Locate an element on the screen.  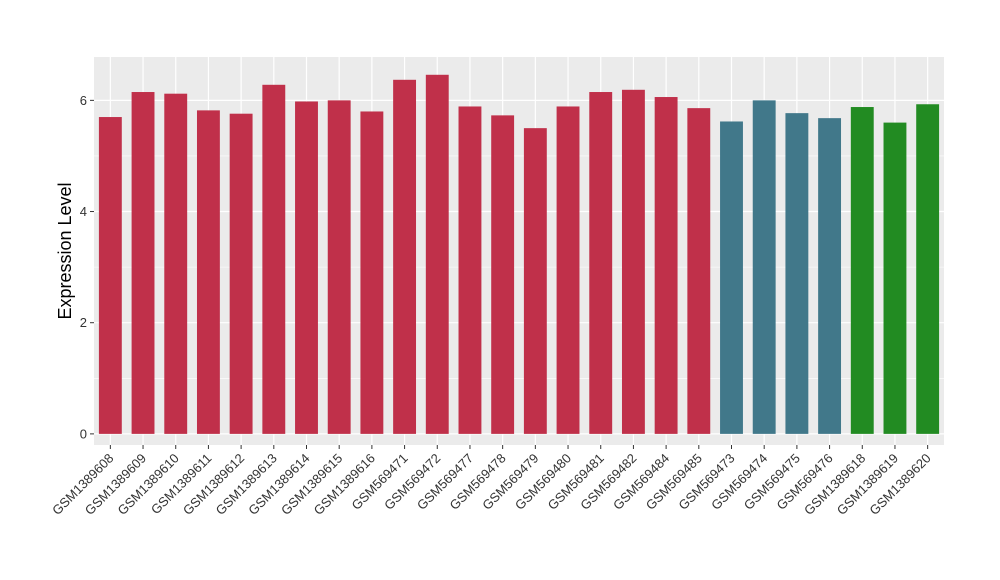
bar-GSM569473 is located at coordinates (731, 277).